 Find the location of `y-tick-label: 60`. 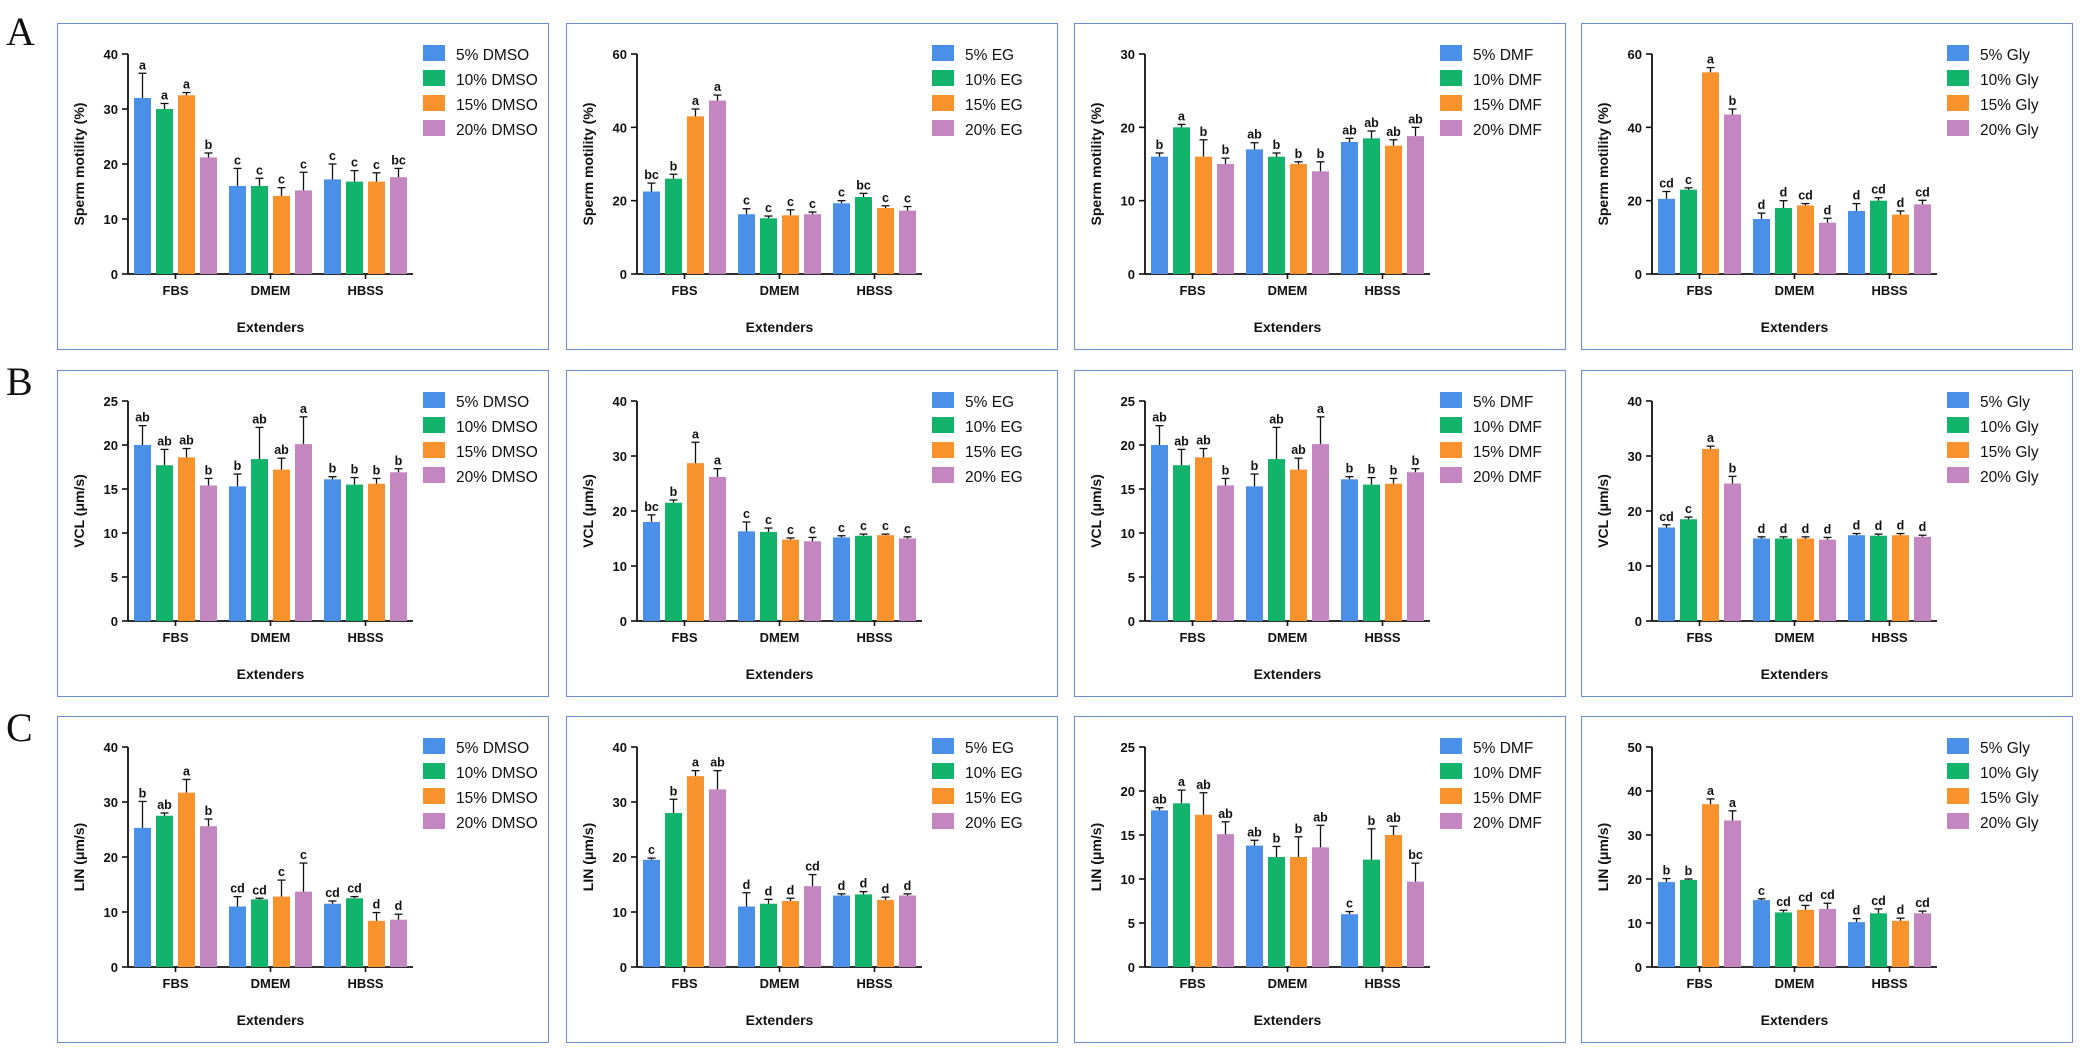

y-tick-label: 60 is located at coordinates (1635, 54).